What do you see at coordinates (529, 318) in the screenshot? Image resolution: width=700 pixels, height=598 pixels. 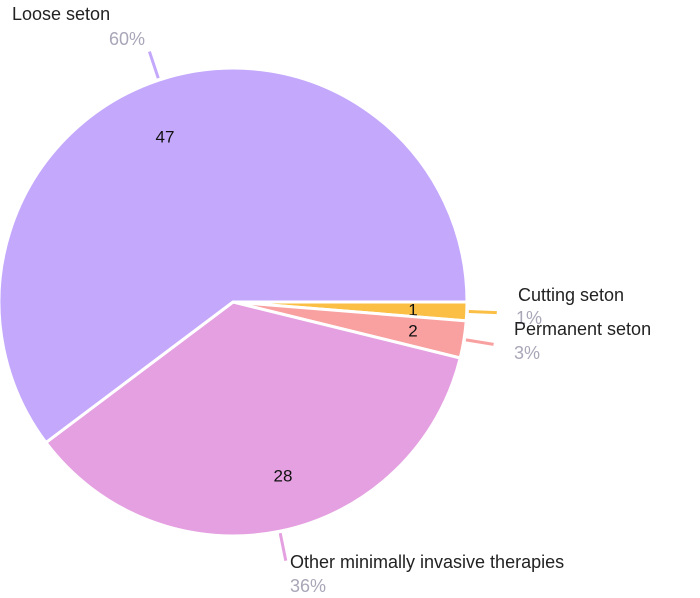 I see `slice-percent: 1%` at bounding box center [529, 318].